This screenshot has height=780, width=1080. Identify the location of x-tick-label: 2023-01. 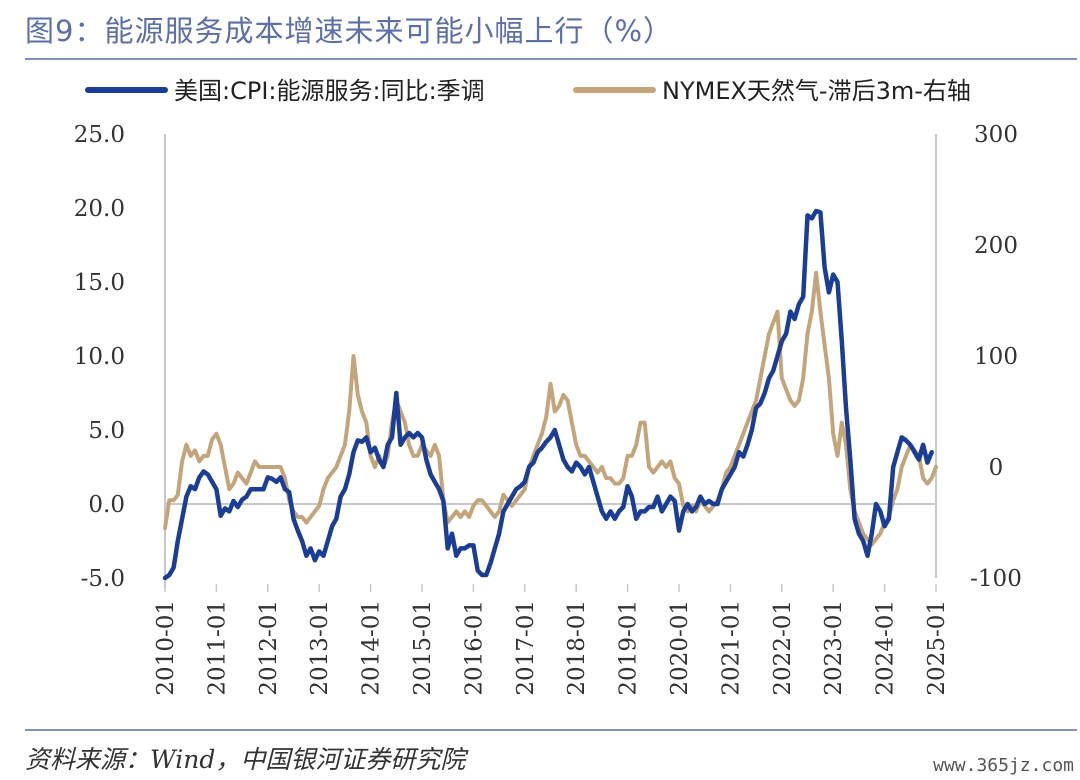
(834, 648).